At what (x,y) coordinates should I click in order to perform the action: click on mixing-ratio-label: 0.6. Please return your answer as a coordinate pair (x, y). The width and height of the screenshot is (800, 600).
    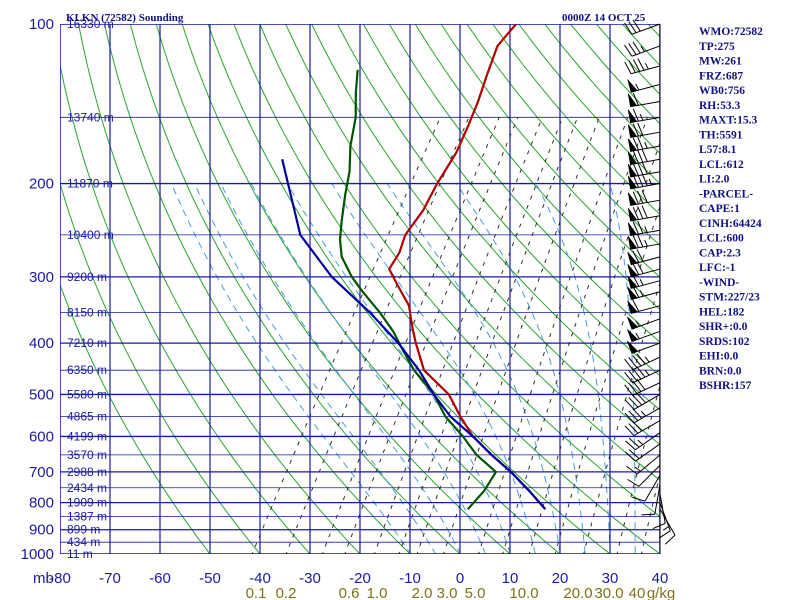
    Looking at the image, I should click on (349, 592).